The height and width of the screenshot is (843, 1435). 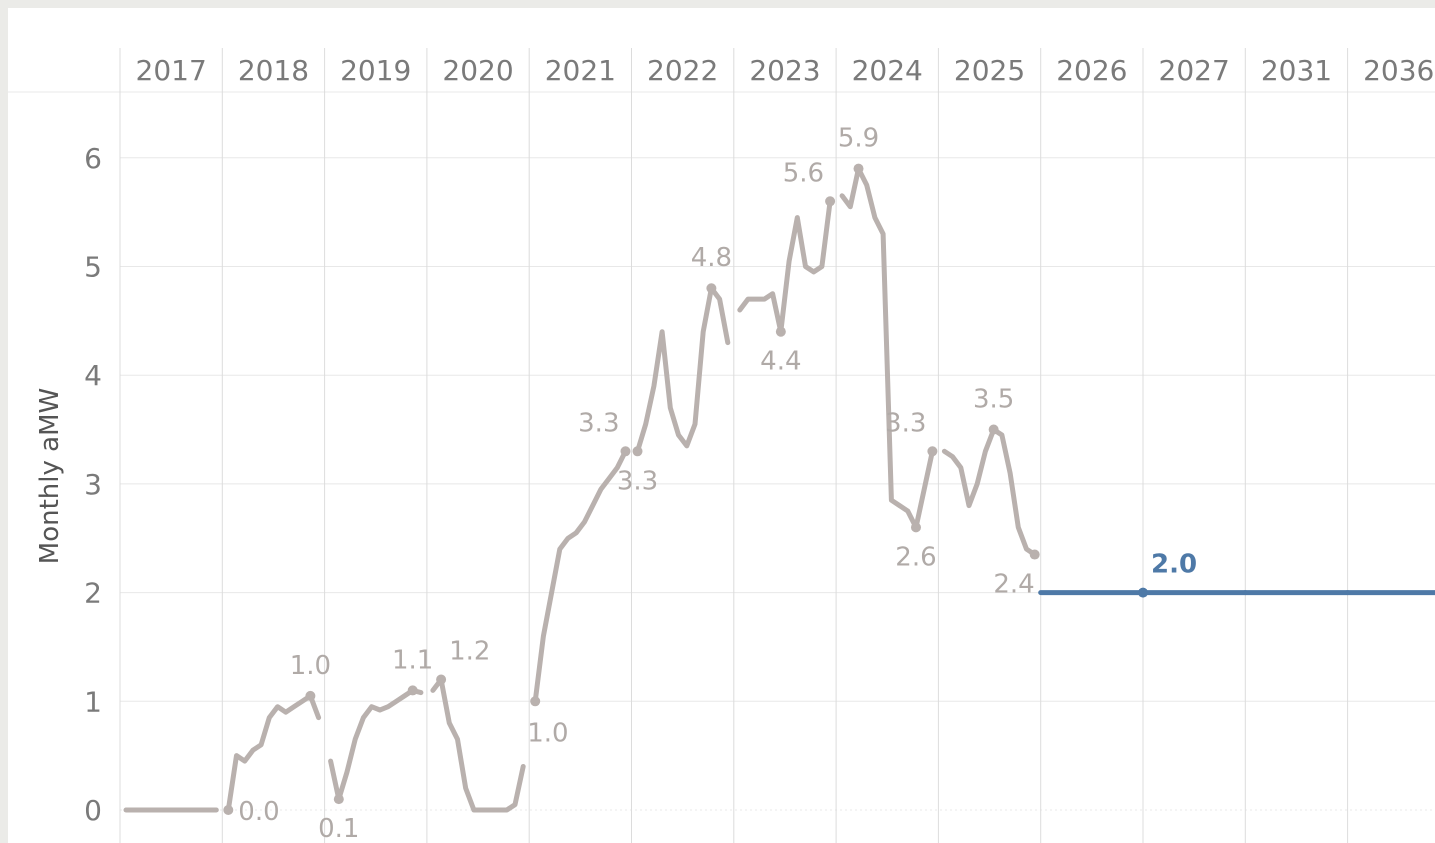 What do you see at coordinates (785, 266) in the screenshot?
I see `history-line-2023` at bounding box center [785, 266].